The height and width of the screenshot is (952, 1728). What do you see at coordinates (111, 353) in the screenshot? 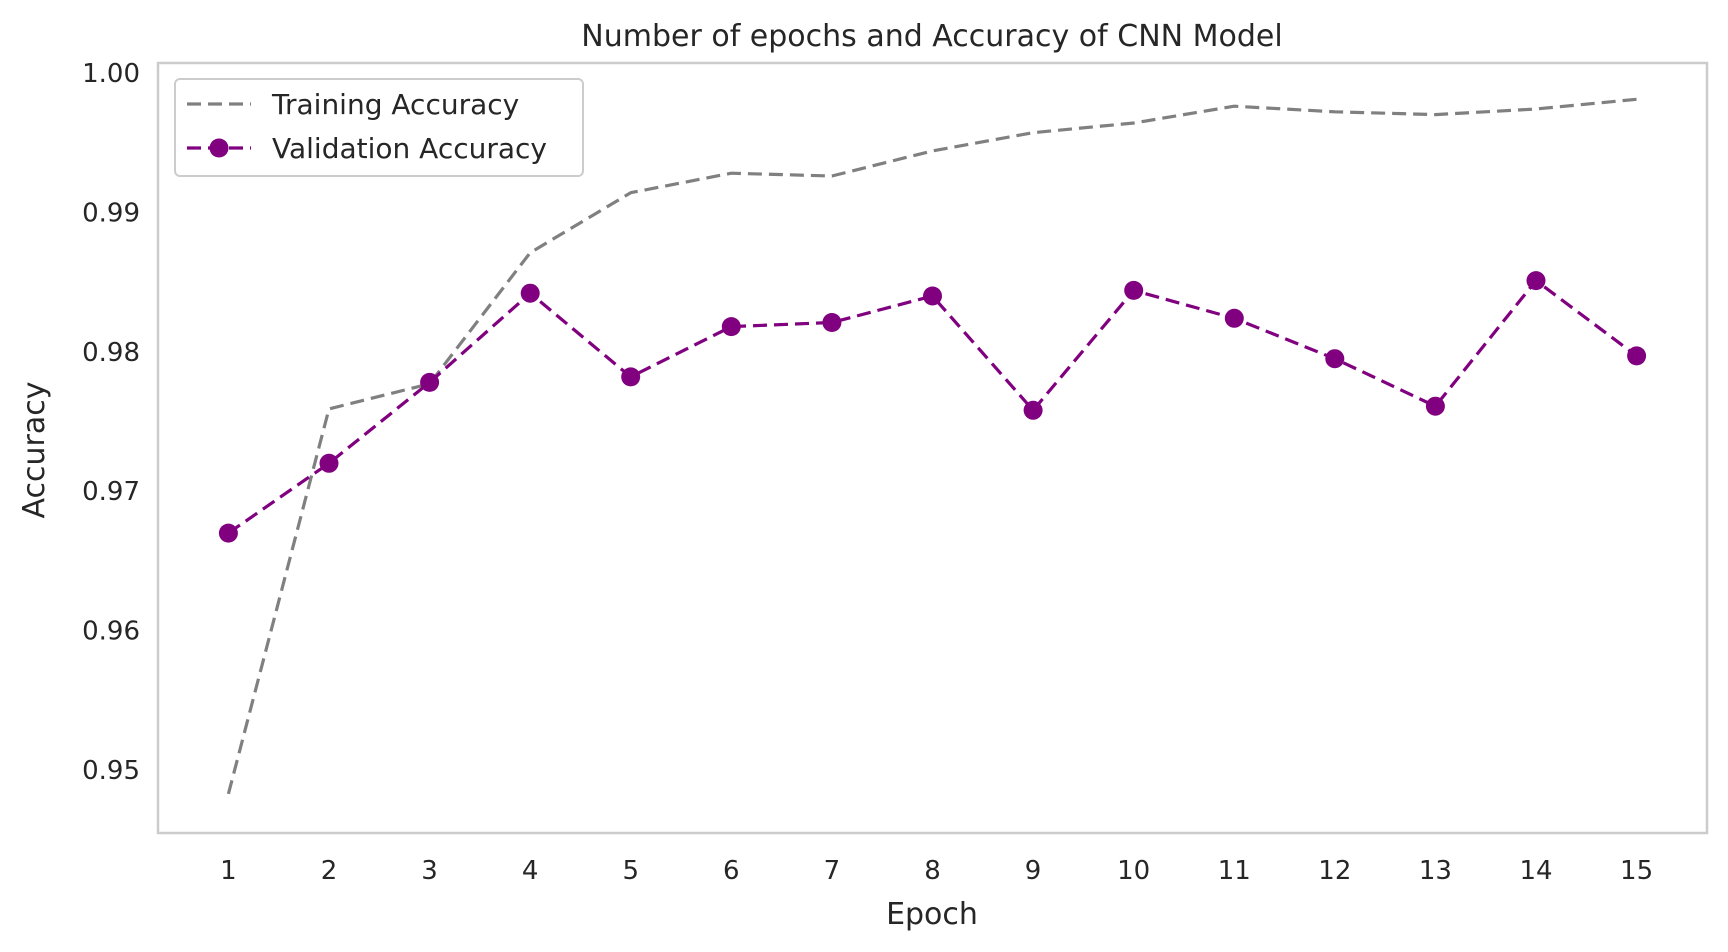
I see `y-tick-label: 0.98` at bounding box center [111, 353].